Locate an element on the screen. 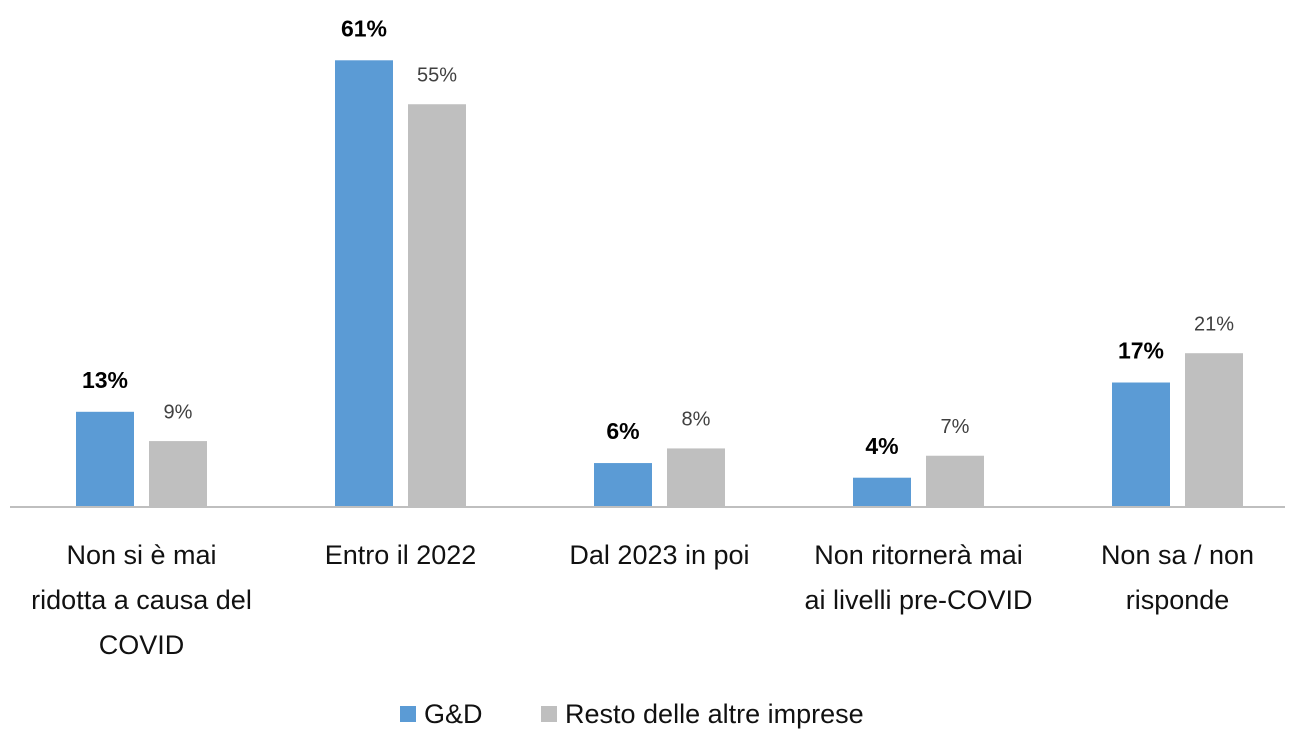 The image size is (1295, 729). data-label: 8% is located at coordinates (696, 420).